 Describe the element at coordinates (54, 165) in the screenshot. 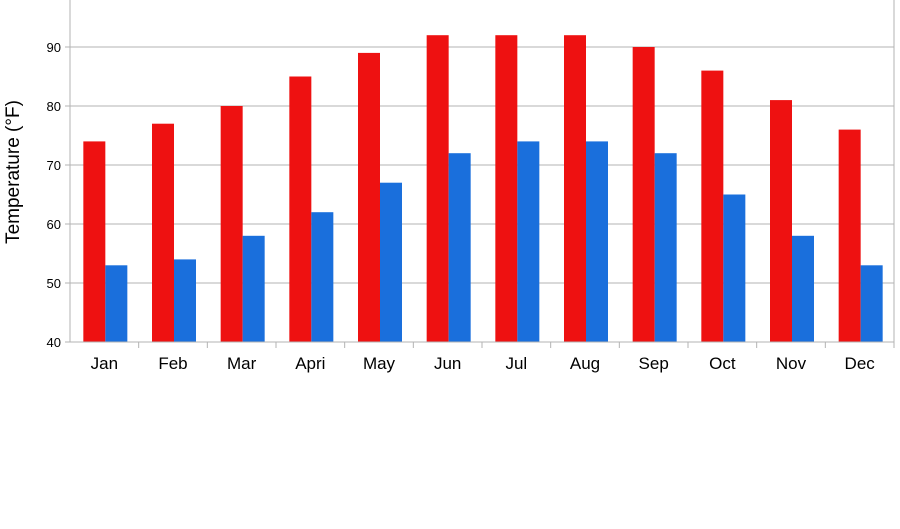

I see `y-tick-label: 70` at that location.